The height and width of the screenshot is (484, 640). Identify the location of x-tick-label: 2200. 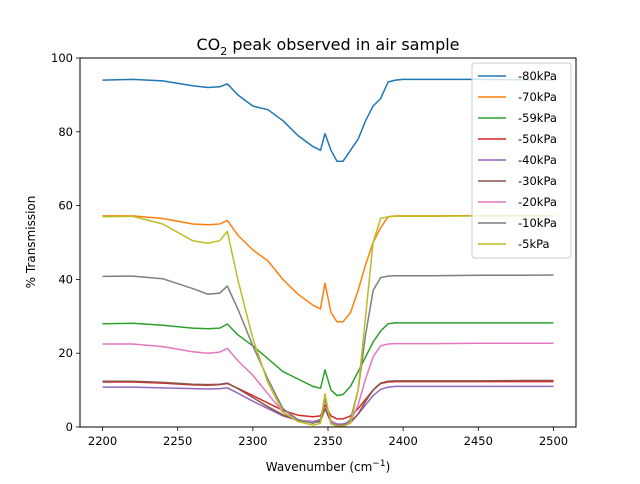
(102, 441).